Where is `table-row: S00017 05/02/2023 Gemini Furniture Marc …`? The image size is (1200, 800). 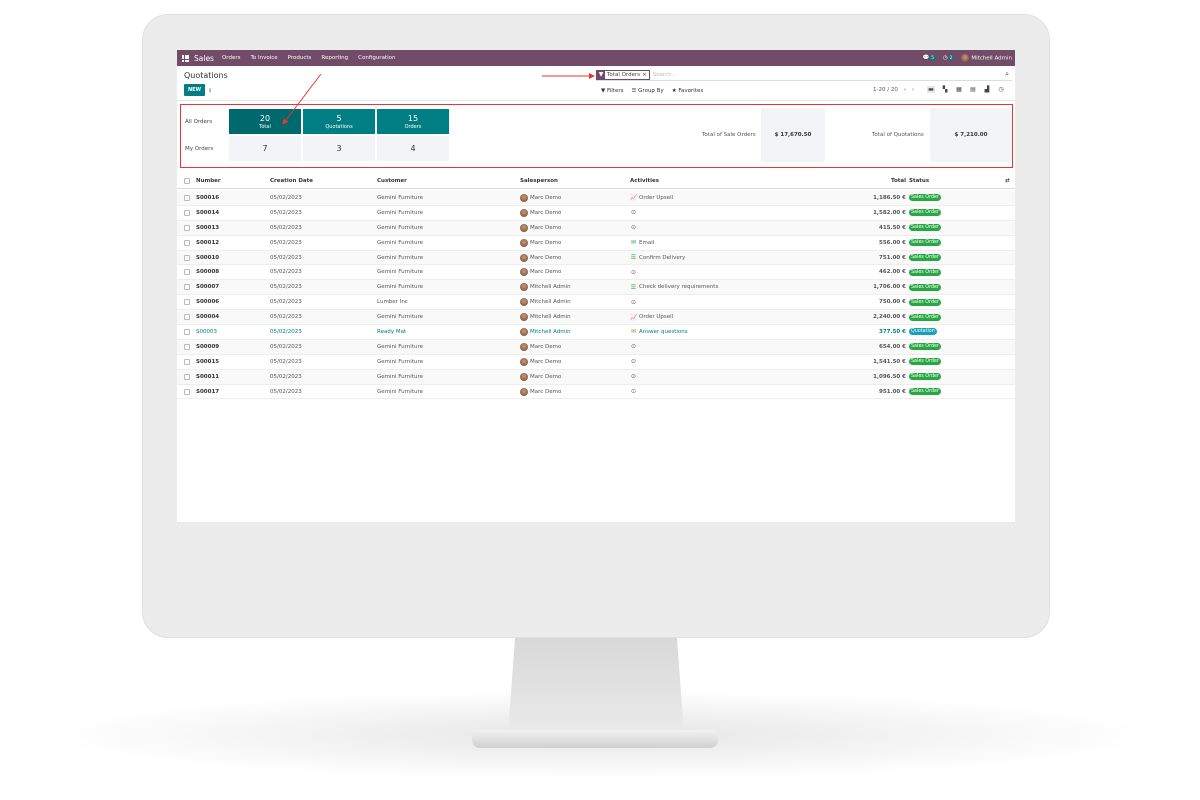
table-row: S00017 05/02/2023 Gemini Furniture Marc … is located at coordinates (596, 392).